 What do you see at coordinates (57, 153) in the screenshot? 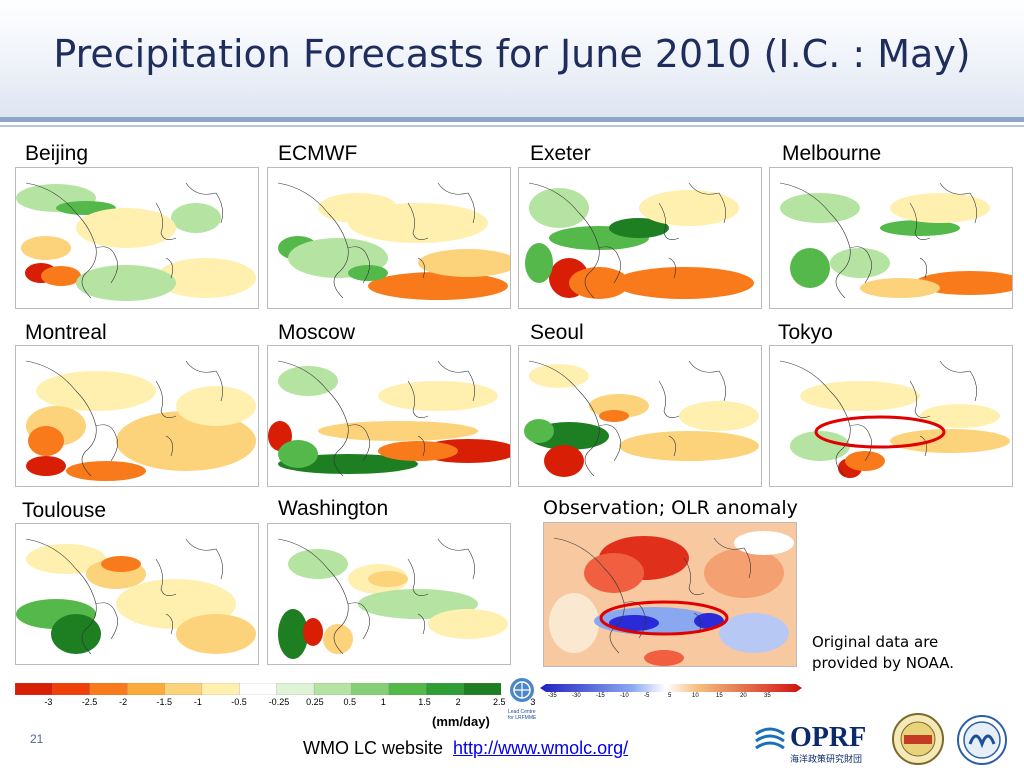
I see `label-beijing: Beijing` at bounding box center [57, 153].